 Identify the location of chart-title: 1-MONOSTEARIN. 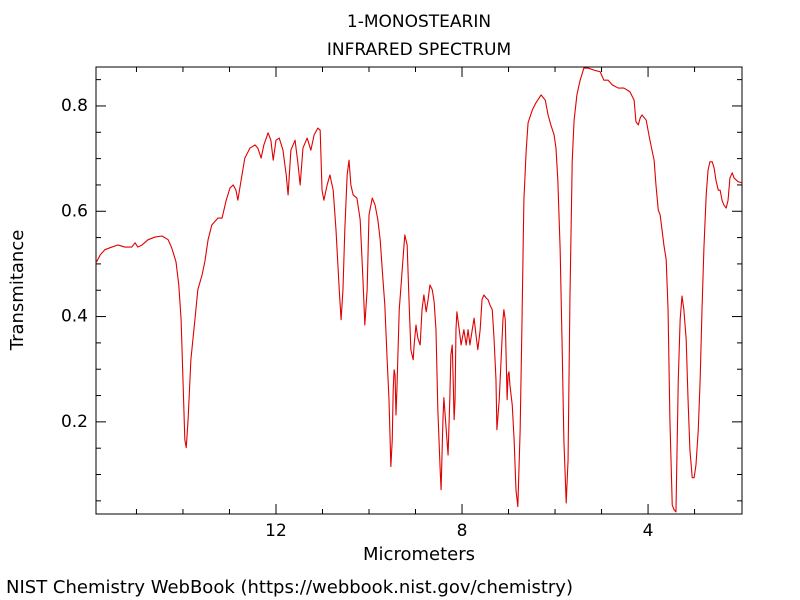
(419, 22).